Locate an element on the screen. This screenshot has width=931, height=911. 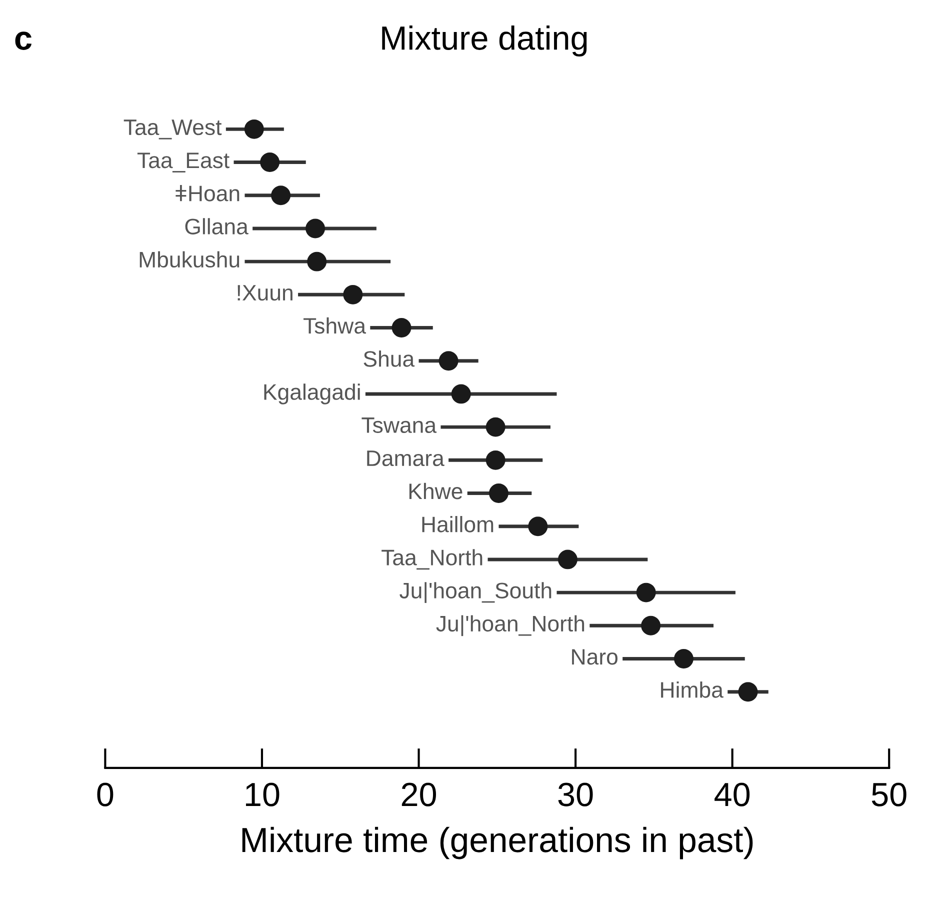
x-tick-label: 30 is located at coordinates (575, 794).